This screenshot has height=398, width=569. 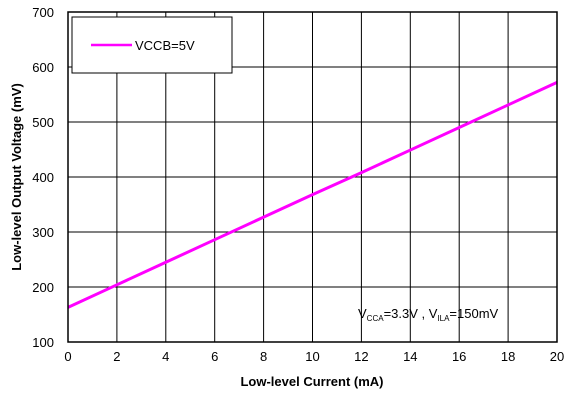 What do you see at coordinates (43, 287) in the screenshot?
I see `y-tick-label: 200` at bounding box center [43, 287].